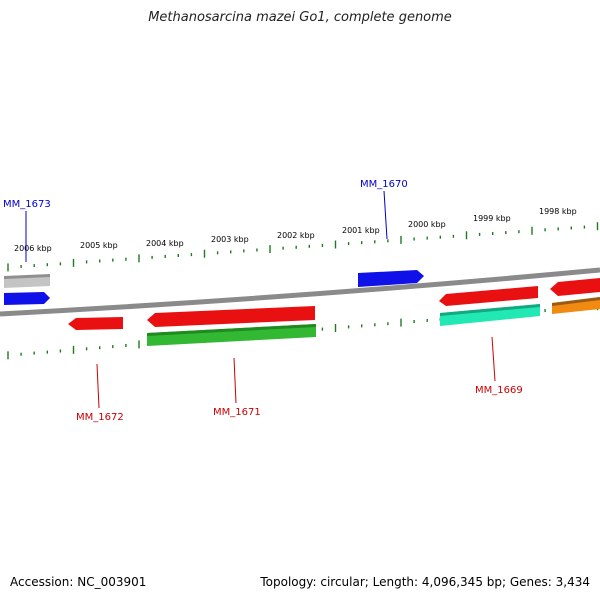  I want to click on kbp-label-1999: 1999 kbp, so click(492, 218).